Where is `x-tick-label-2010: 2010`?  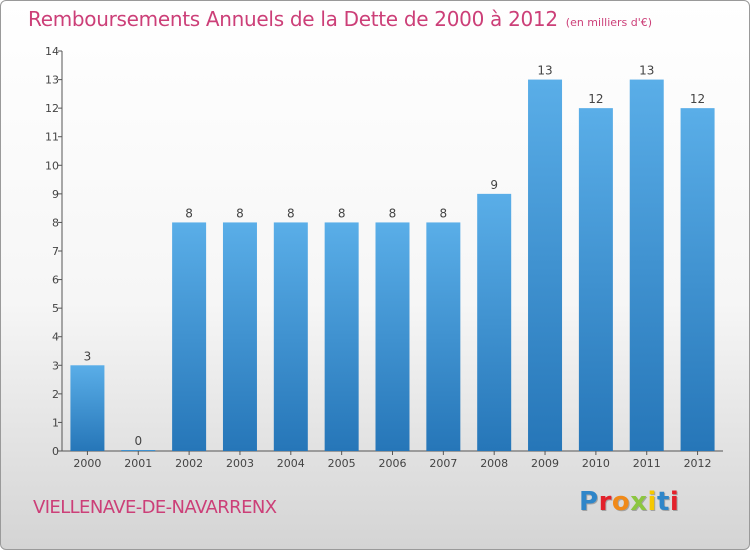 x-tick-label-2010: 2010 is located at coordinates (596, 463).